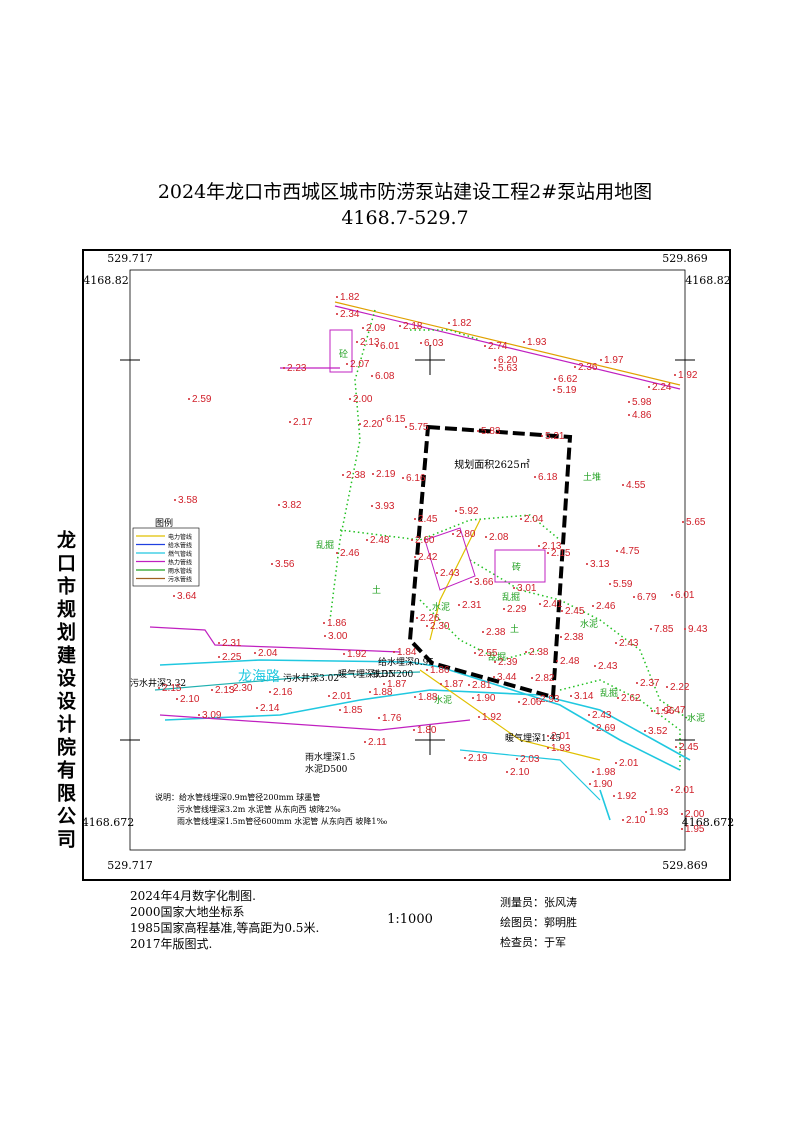 Image resolution: width=800 pixels, height=1131 pixels. I want to click on title: 2024年龙口市西城区城市防涝泵站建设工程2#泵站用地图, so click(405, 192).